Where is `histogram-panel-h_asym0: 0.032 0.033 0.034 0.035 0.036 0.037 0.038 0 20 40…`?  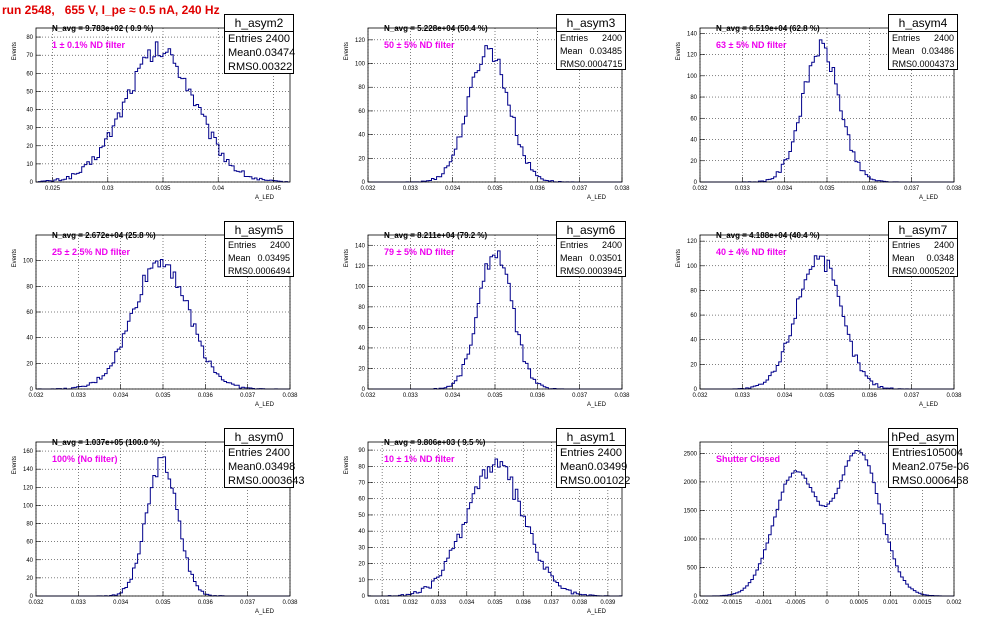 histogram-panel-h_asym0: 0.032 0.033 0.034 0.035 0.036 0.037 0.038 0 20 40… is located at coordinates (166, 517).